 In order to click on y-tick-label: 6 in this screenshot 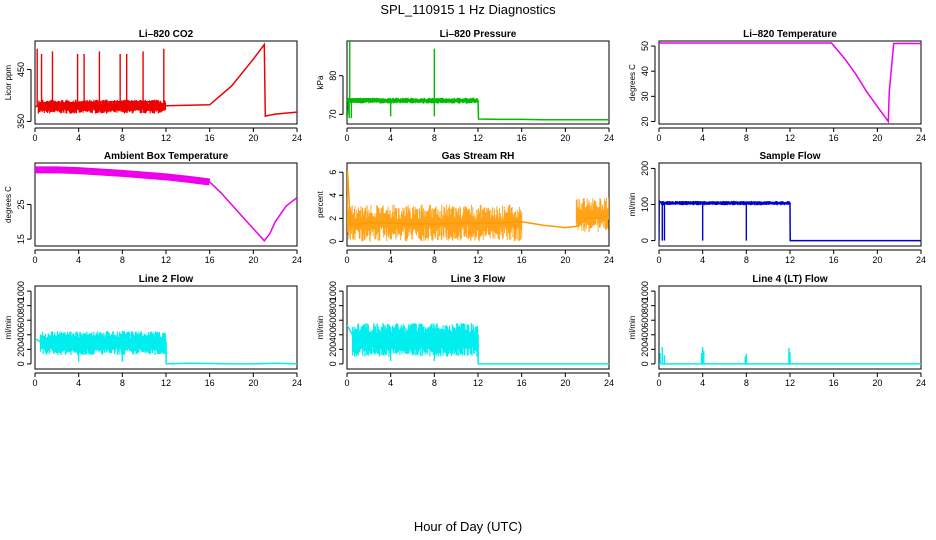, I will do `click(333, 172)`.